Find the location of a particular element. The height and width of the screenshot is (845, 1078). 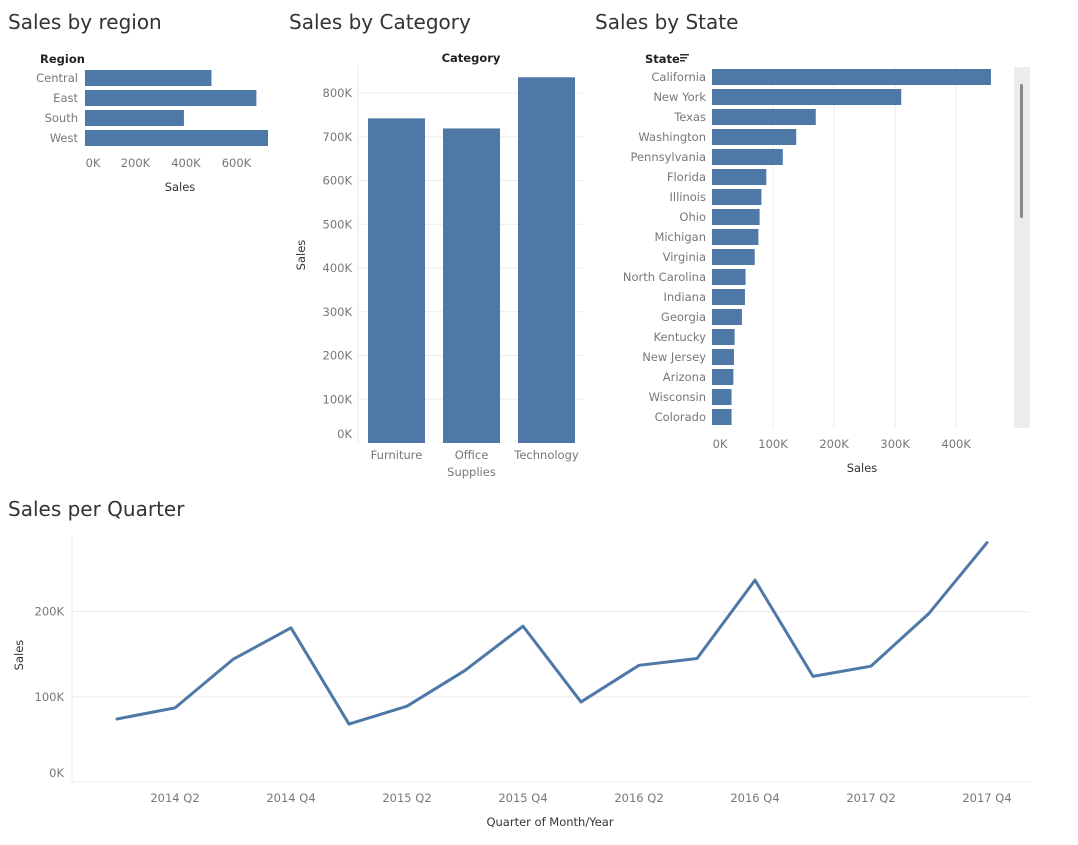

state-scrollbar-thumb is located at coordinates (1021, 151).